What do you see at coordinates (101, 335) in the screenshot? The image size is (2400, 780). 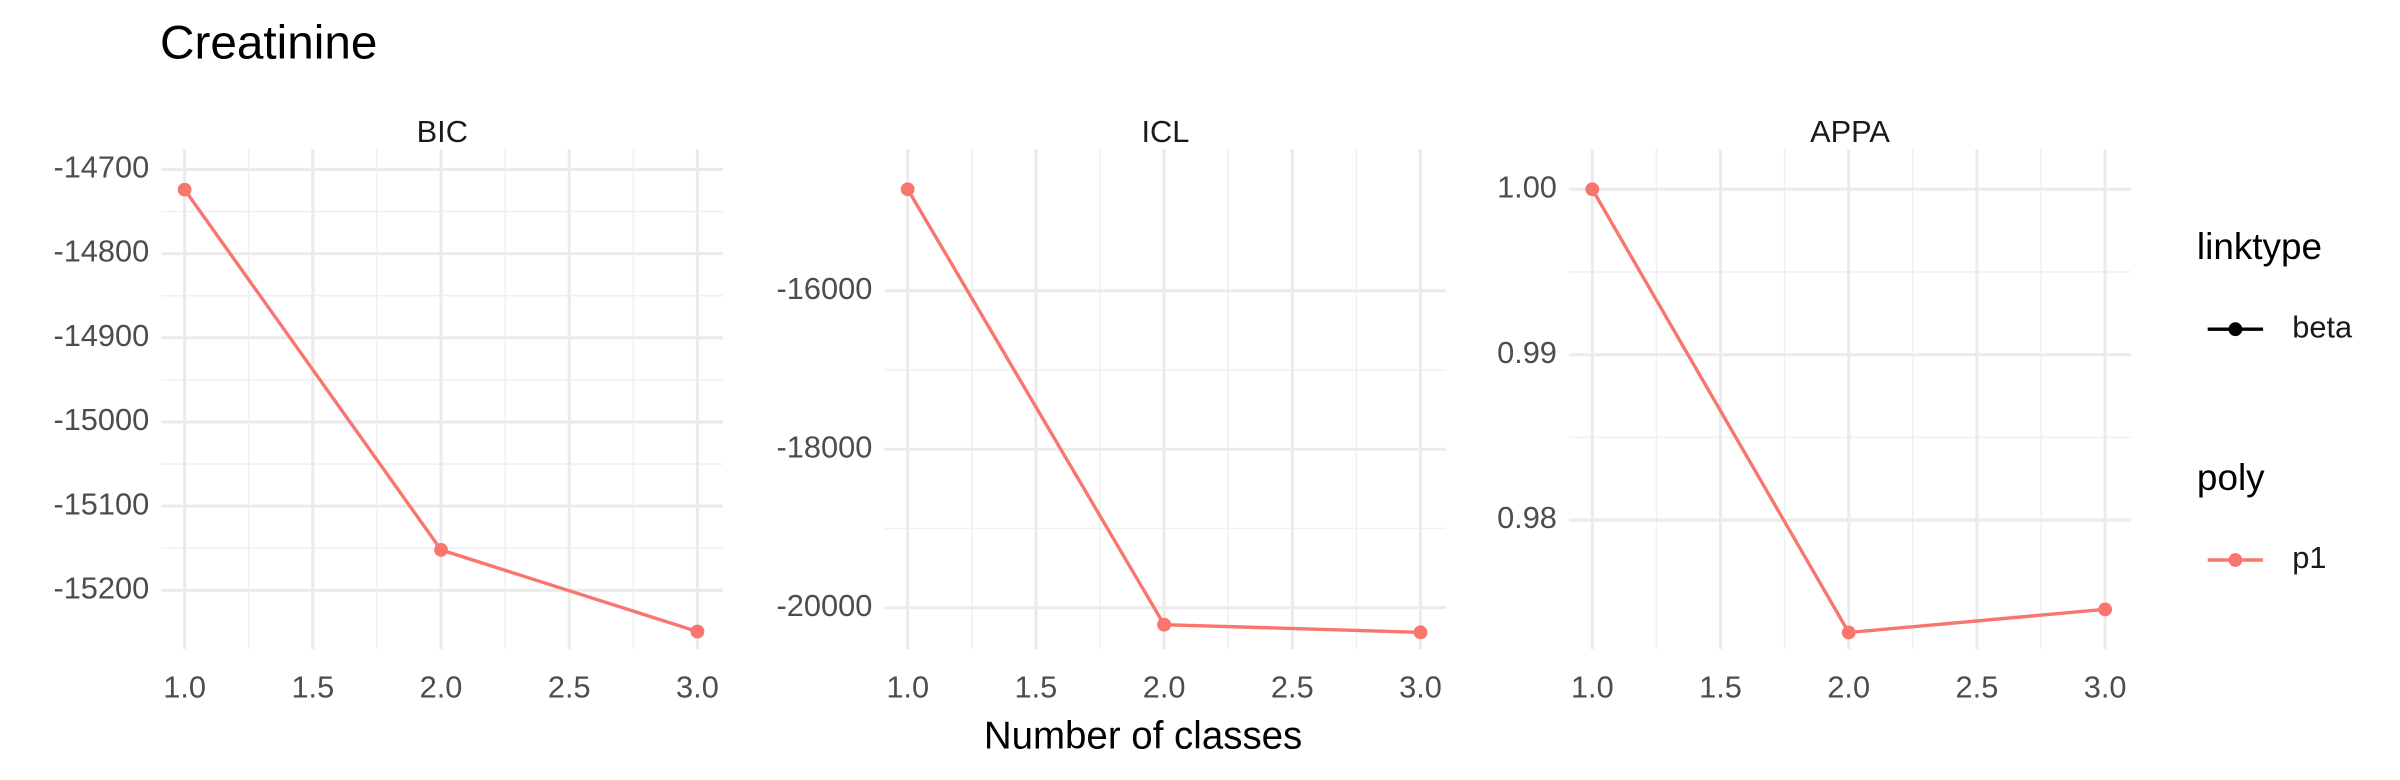 I see `y-tick-label: -14900` at bounding box center [101, 335].